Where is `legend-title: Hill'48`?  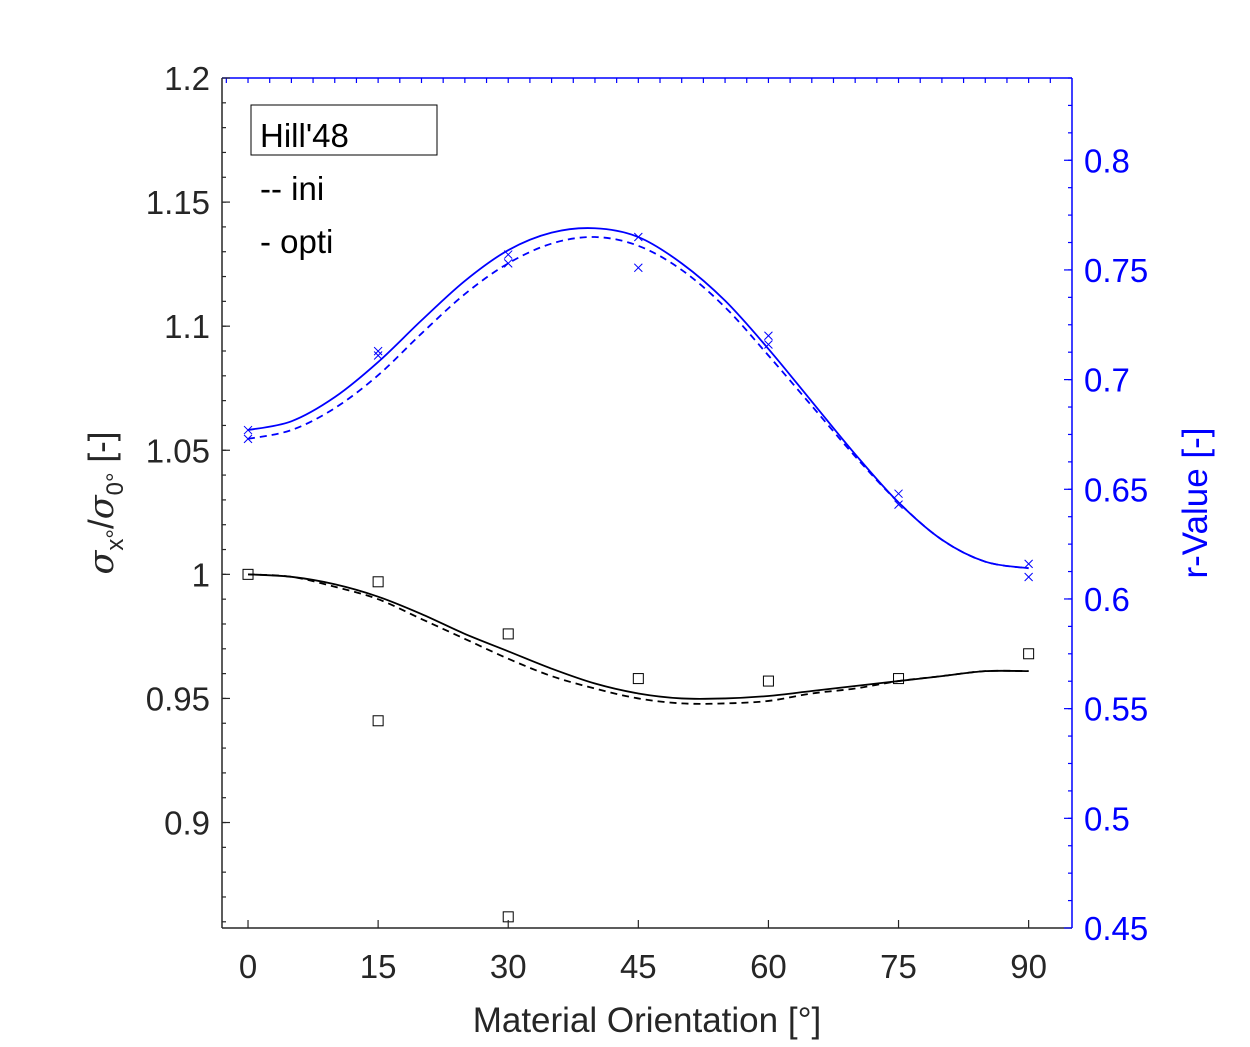 legend-title: Hill'48 is located at coordinates (304, 135).